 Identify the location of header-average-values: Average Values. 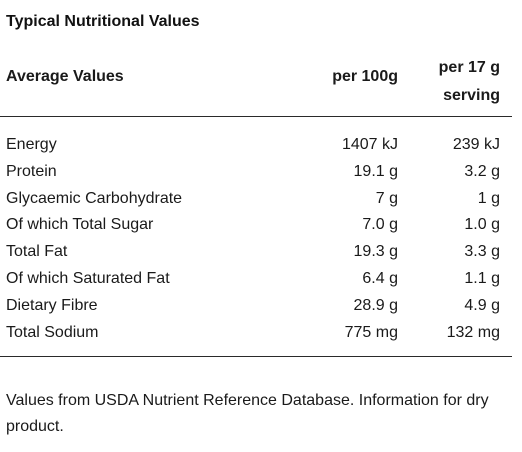
(65, 76).